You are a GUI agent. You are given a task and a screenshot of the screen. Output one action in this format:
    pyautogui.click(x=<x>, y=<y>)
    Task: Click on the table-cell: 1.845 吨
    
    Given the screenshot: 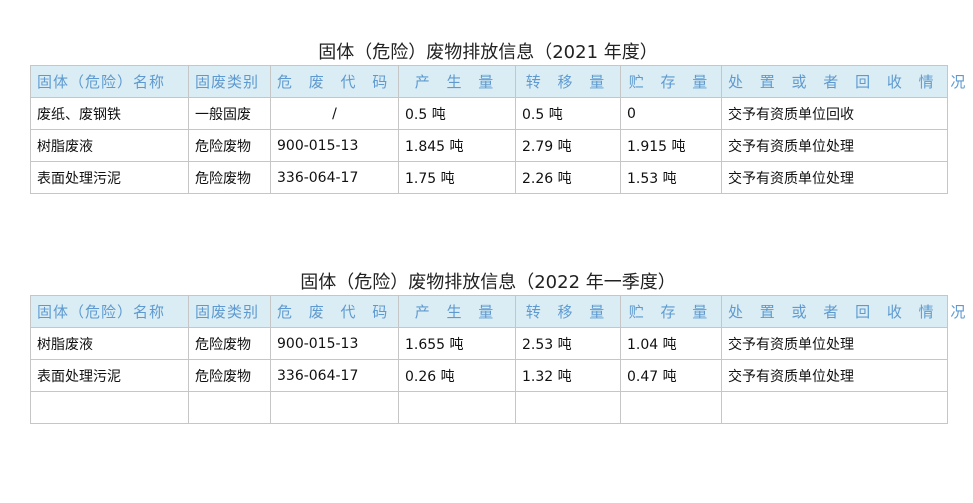 What is the action you would take?
    pyautogui.click(x=457, y=145)
    